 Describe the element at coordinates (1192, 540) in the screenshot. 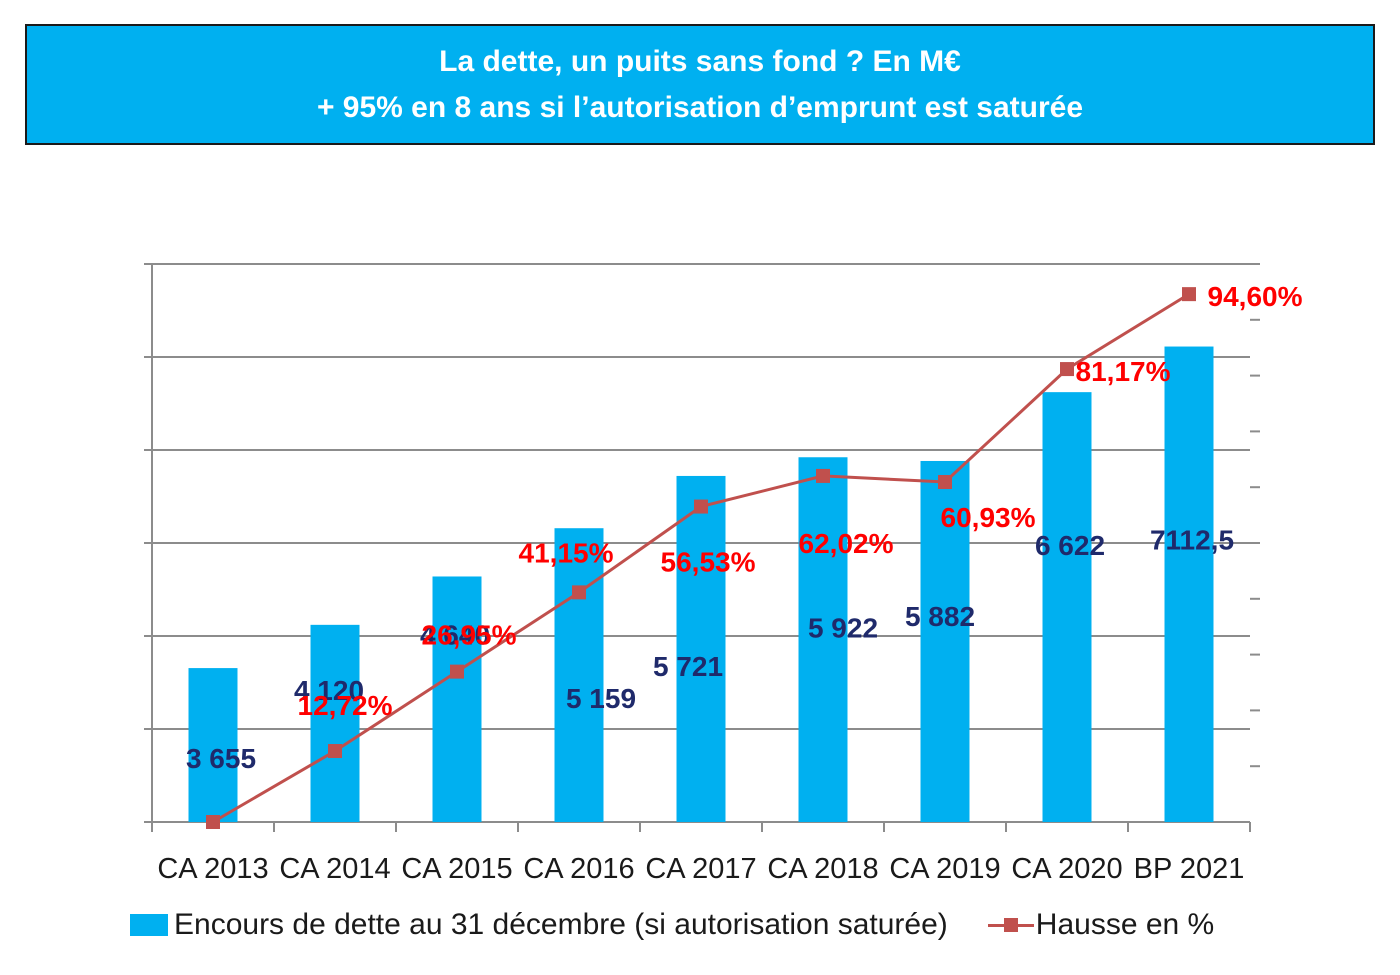

I see `bar-label: 7112,5` at that location.